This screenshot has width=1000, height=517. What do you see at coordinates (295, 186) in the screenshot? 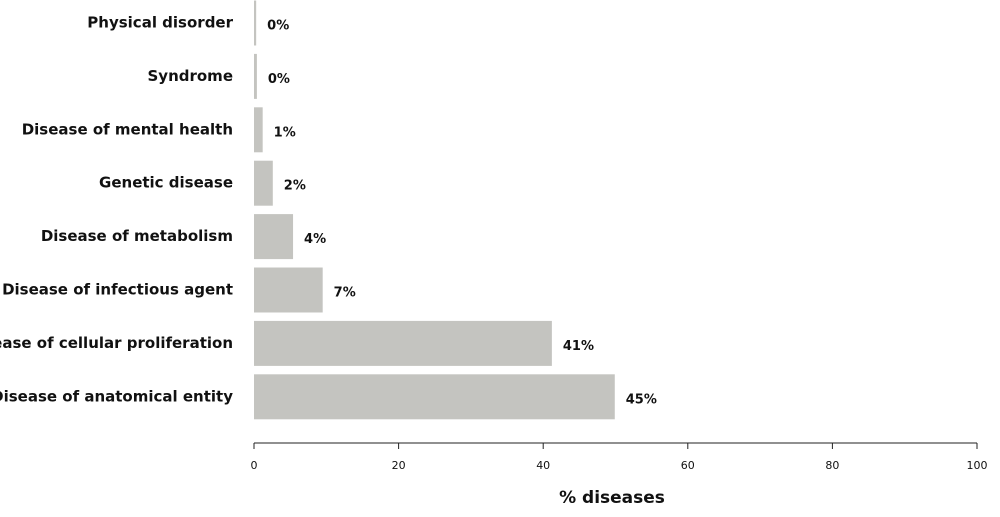
I see `value-label: 2%` at bounding box center [295, 186].